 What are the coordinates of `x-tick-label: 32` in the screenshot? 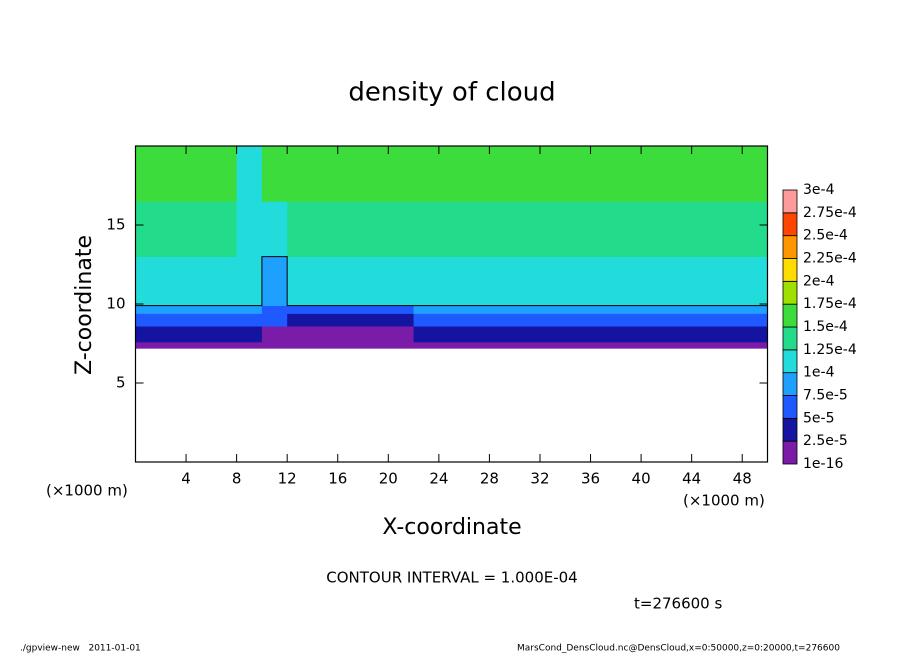 It's located at (539, 479).